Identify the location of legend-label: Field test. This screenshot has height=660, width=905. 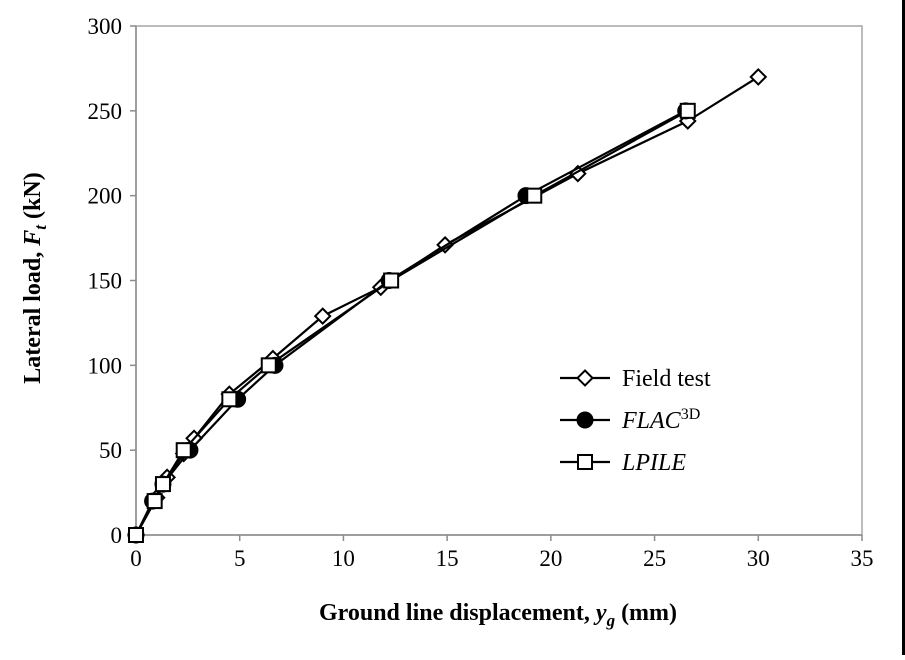
(666, 379).